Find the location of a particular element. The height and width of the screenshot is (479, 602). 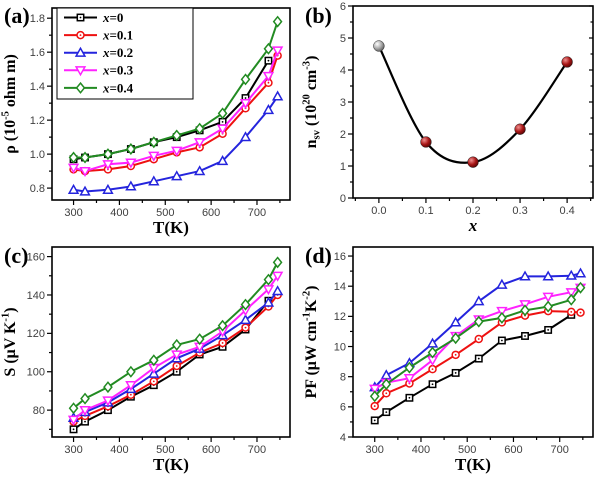

svg-text: x=0.1 is located at coordinates (117, 35).